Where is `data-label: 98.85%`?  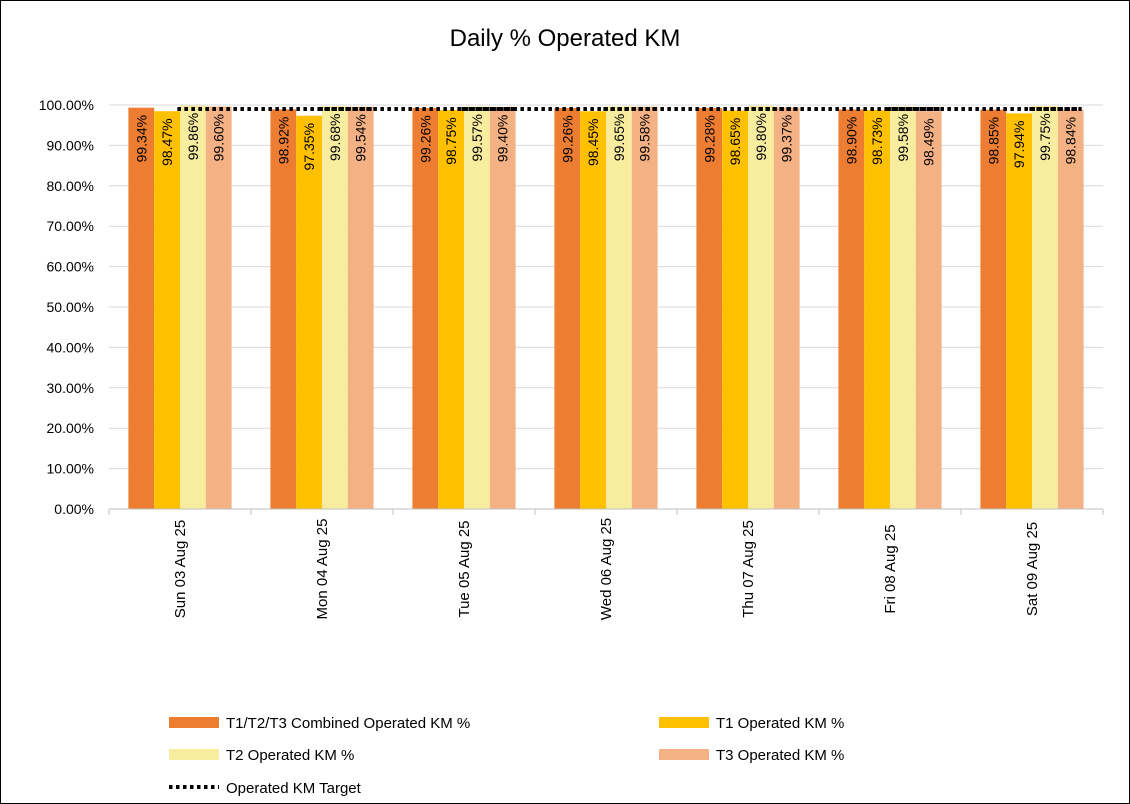 data-label: 98.85% is located at coordinates (993, 140).